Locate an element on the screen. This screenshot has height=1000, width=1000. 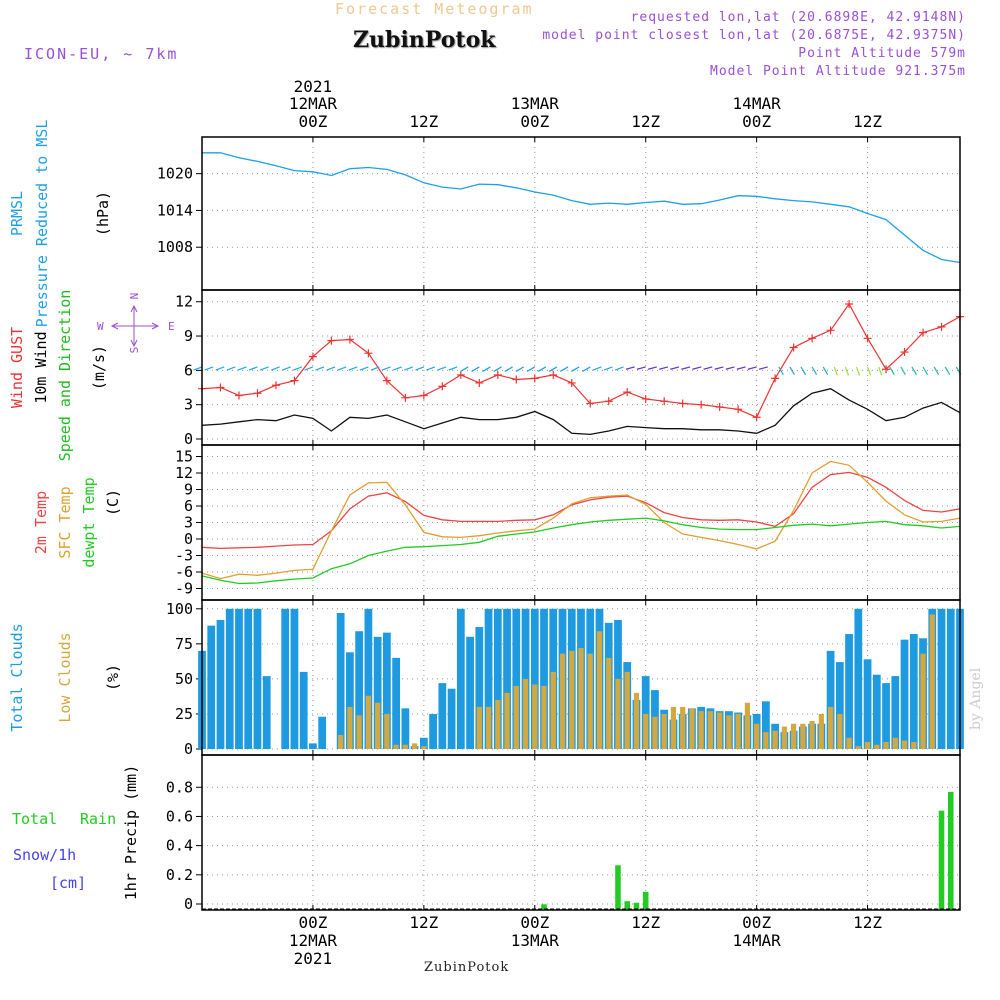
pressure-label-2: Pressure Reduced to MSL is located at coordinates (42, 224).